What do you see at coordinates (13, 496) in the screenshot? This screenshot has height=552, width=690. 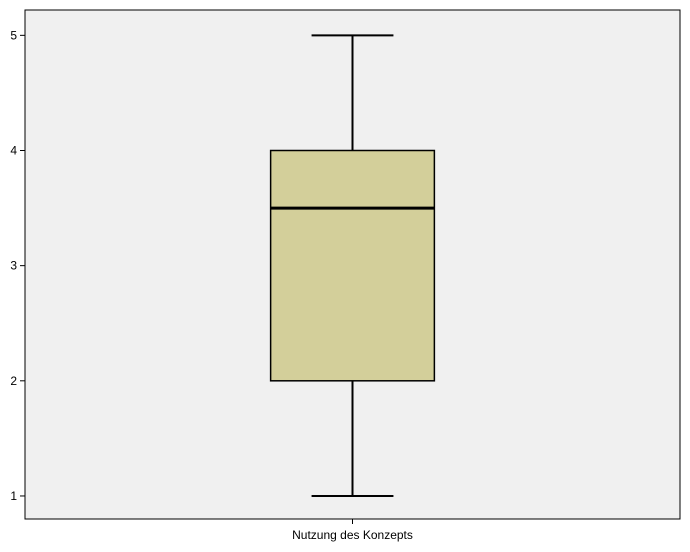 I see `y-tick-label: 1` at bounding box center [13, 496].